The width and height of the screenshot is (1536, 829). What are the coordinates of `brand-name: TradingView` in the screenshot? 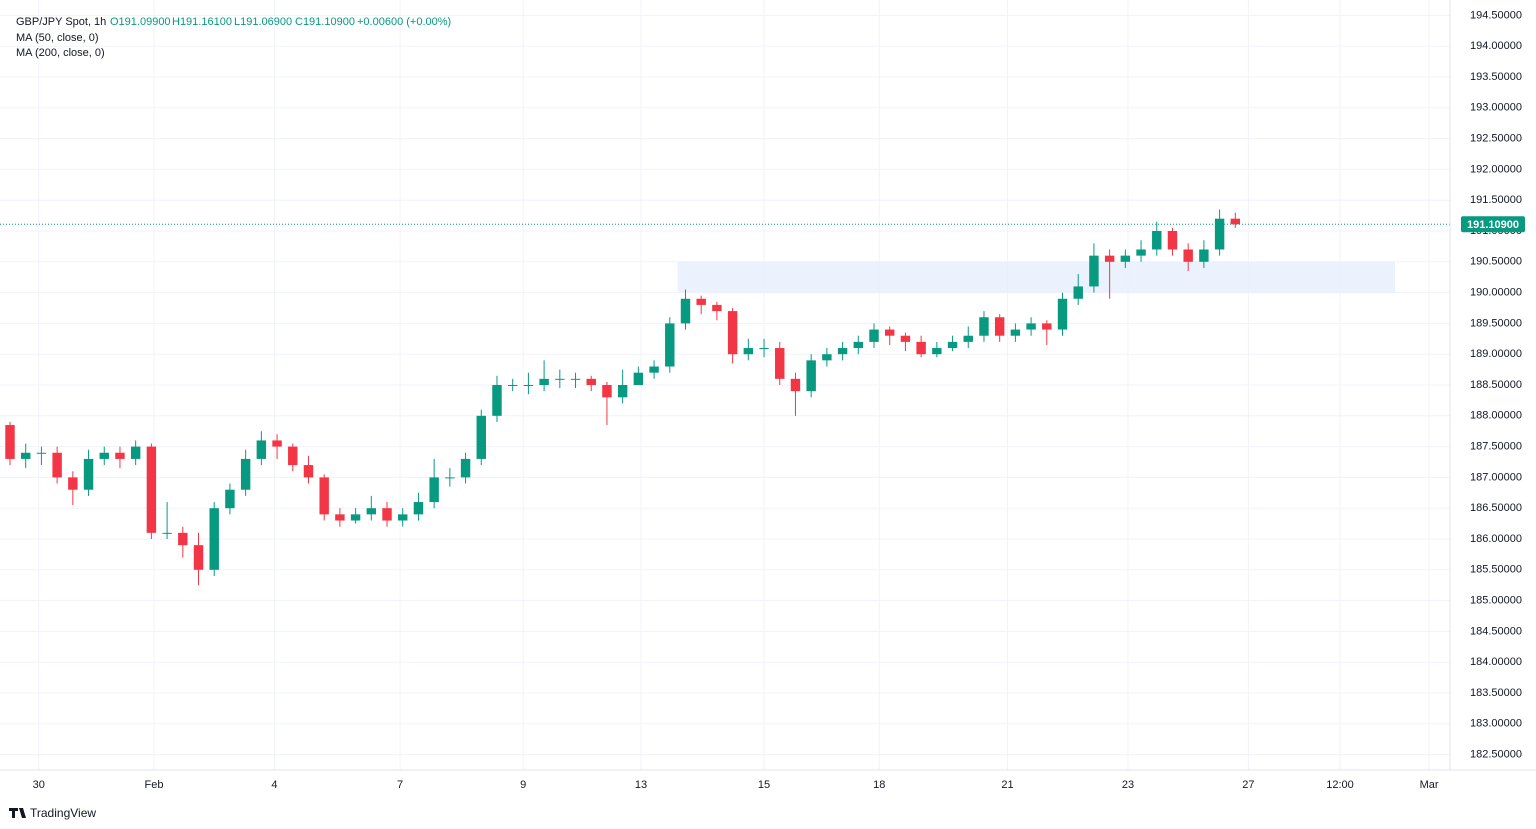 It's located at (63, 813).